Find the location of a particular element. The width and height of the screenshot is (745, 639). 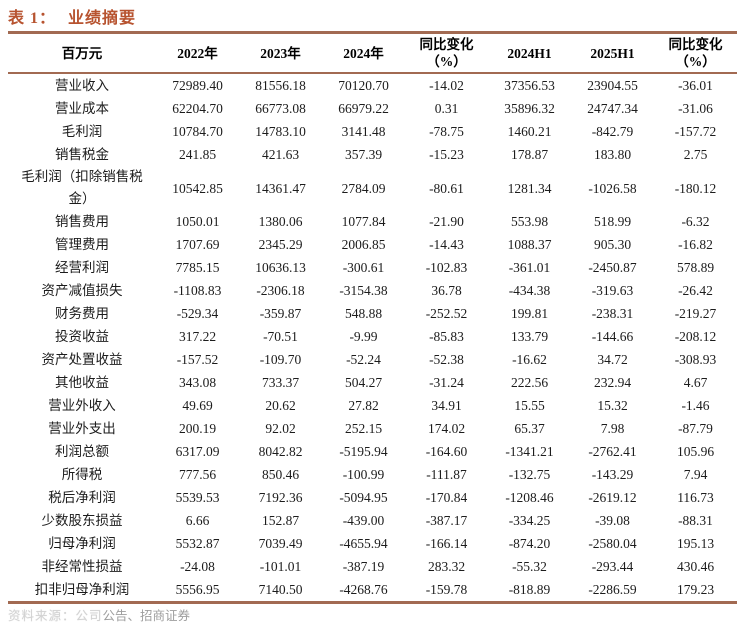

row-label: 投资收益 is located at coordinates (82, 336).